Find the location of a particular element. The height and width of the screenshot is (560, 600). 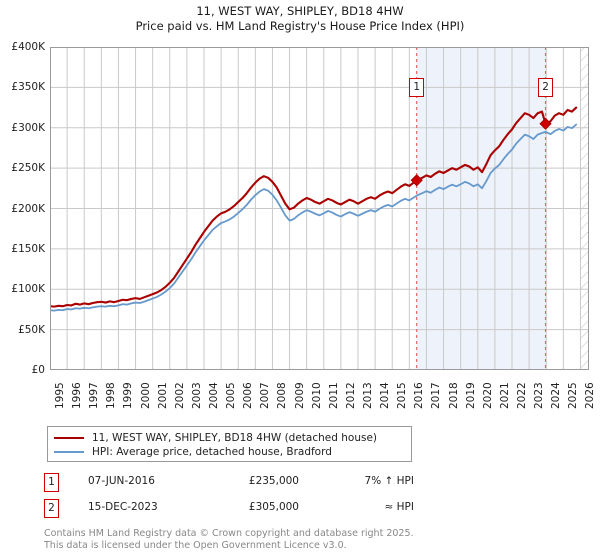

y-axis-tick-label: £350K is located at coordinates (28, 87).